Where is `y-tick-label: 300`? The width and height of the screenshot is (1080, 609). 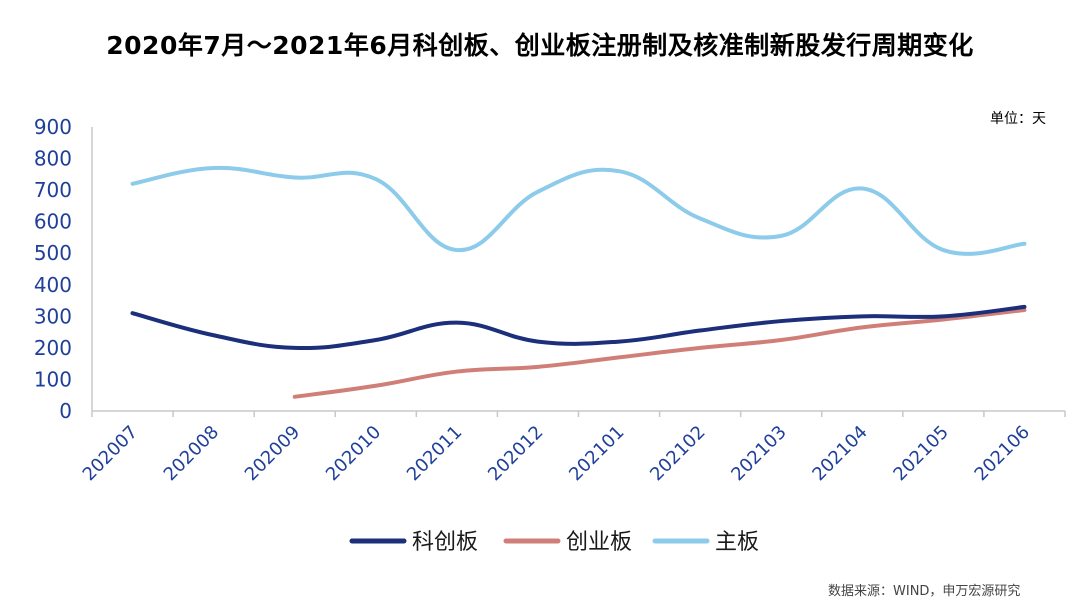
y-tick-label: 300 is located at coordinates (53, 316).